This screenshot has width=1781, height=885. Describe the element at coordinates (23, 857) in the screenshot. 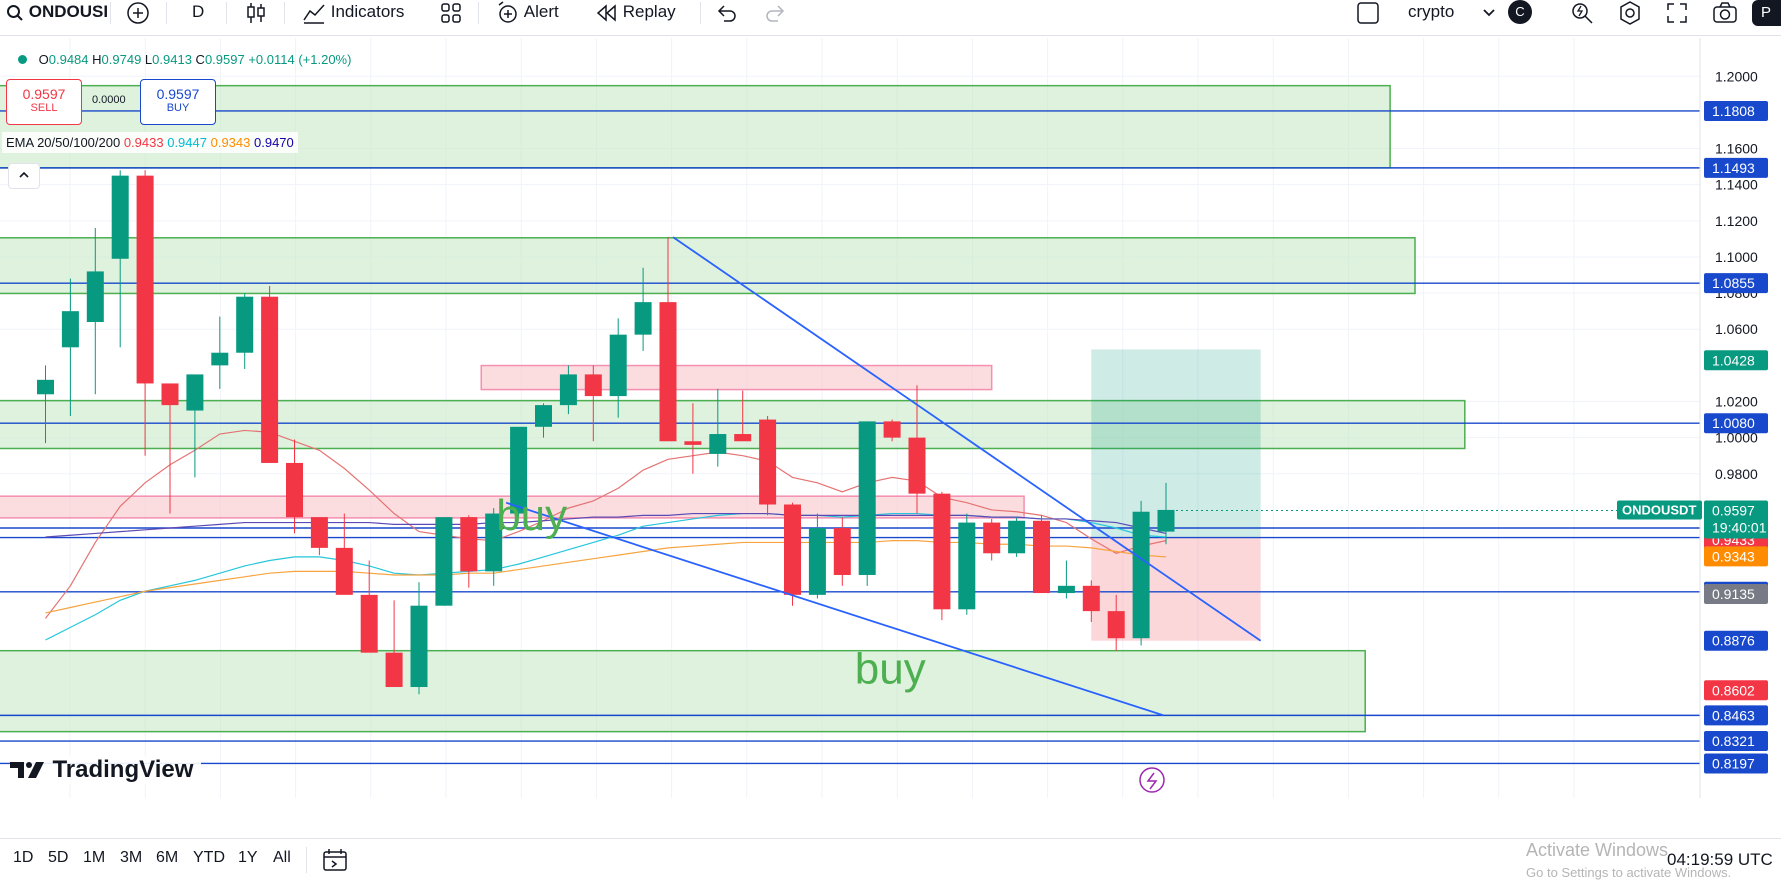

I see `timeframe-1d: 1D` at that location.